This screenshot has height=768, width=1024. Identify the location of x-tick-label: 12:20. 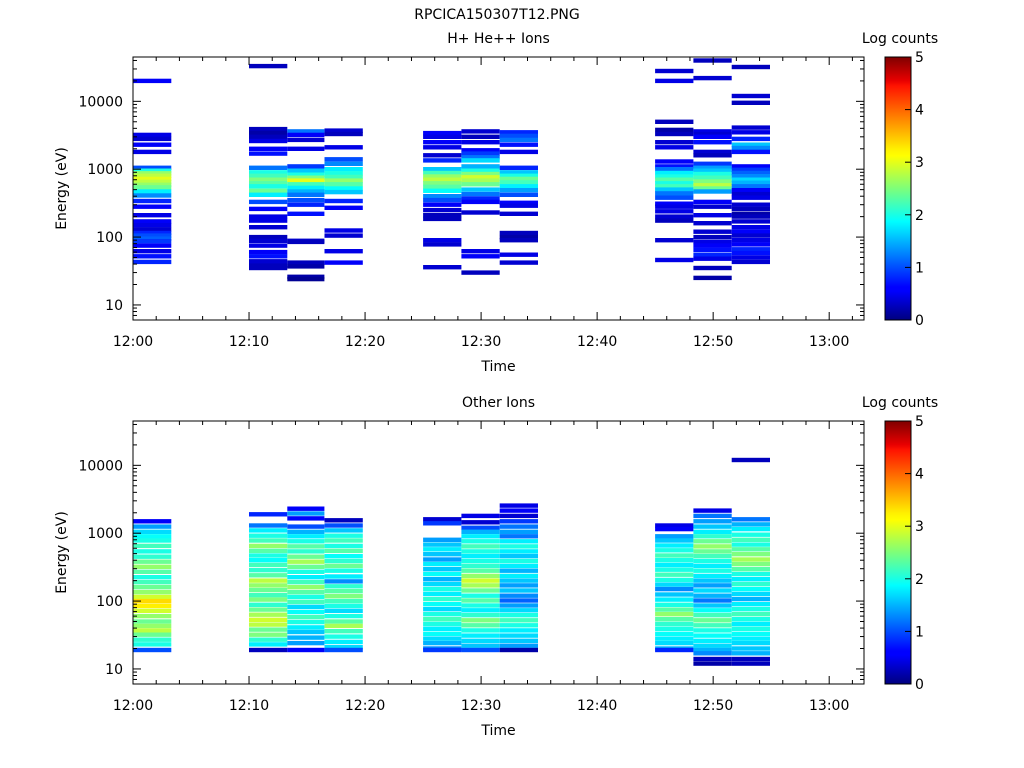
(365, 342).